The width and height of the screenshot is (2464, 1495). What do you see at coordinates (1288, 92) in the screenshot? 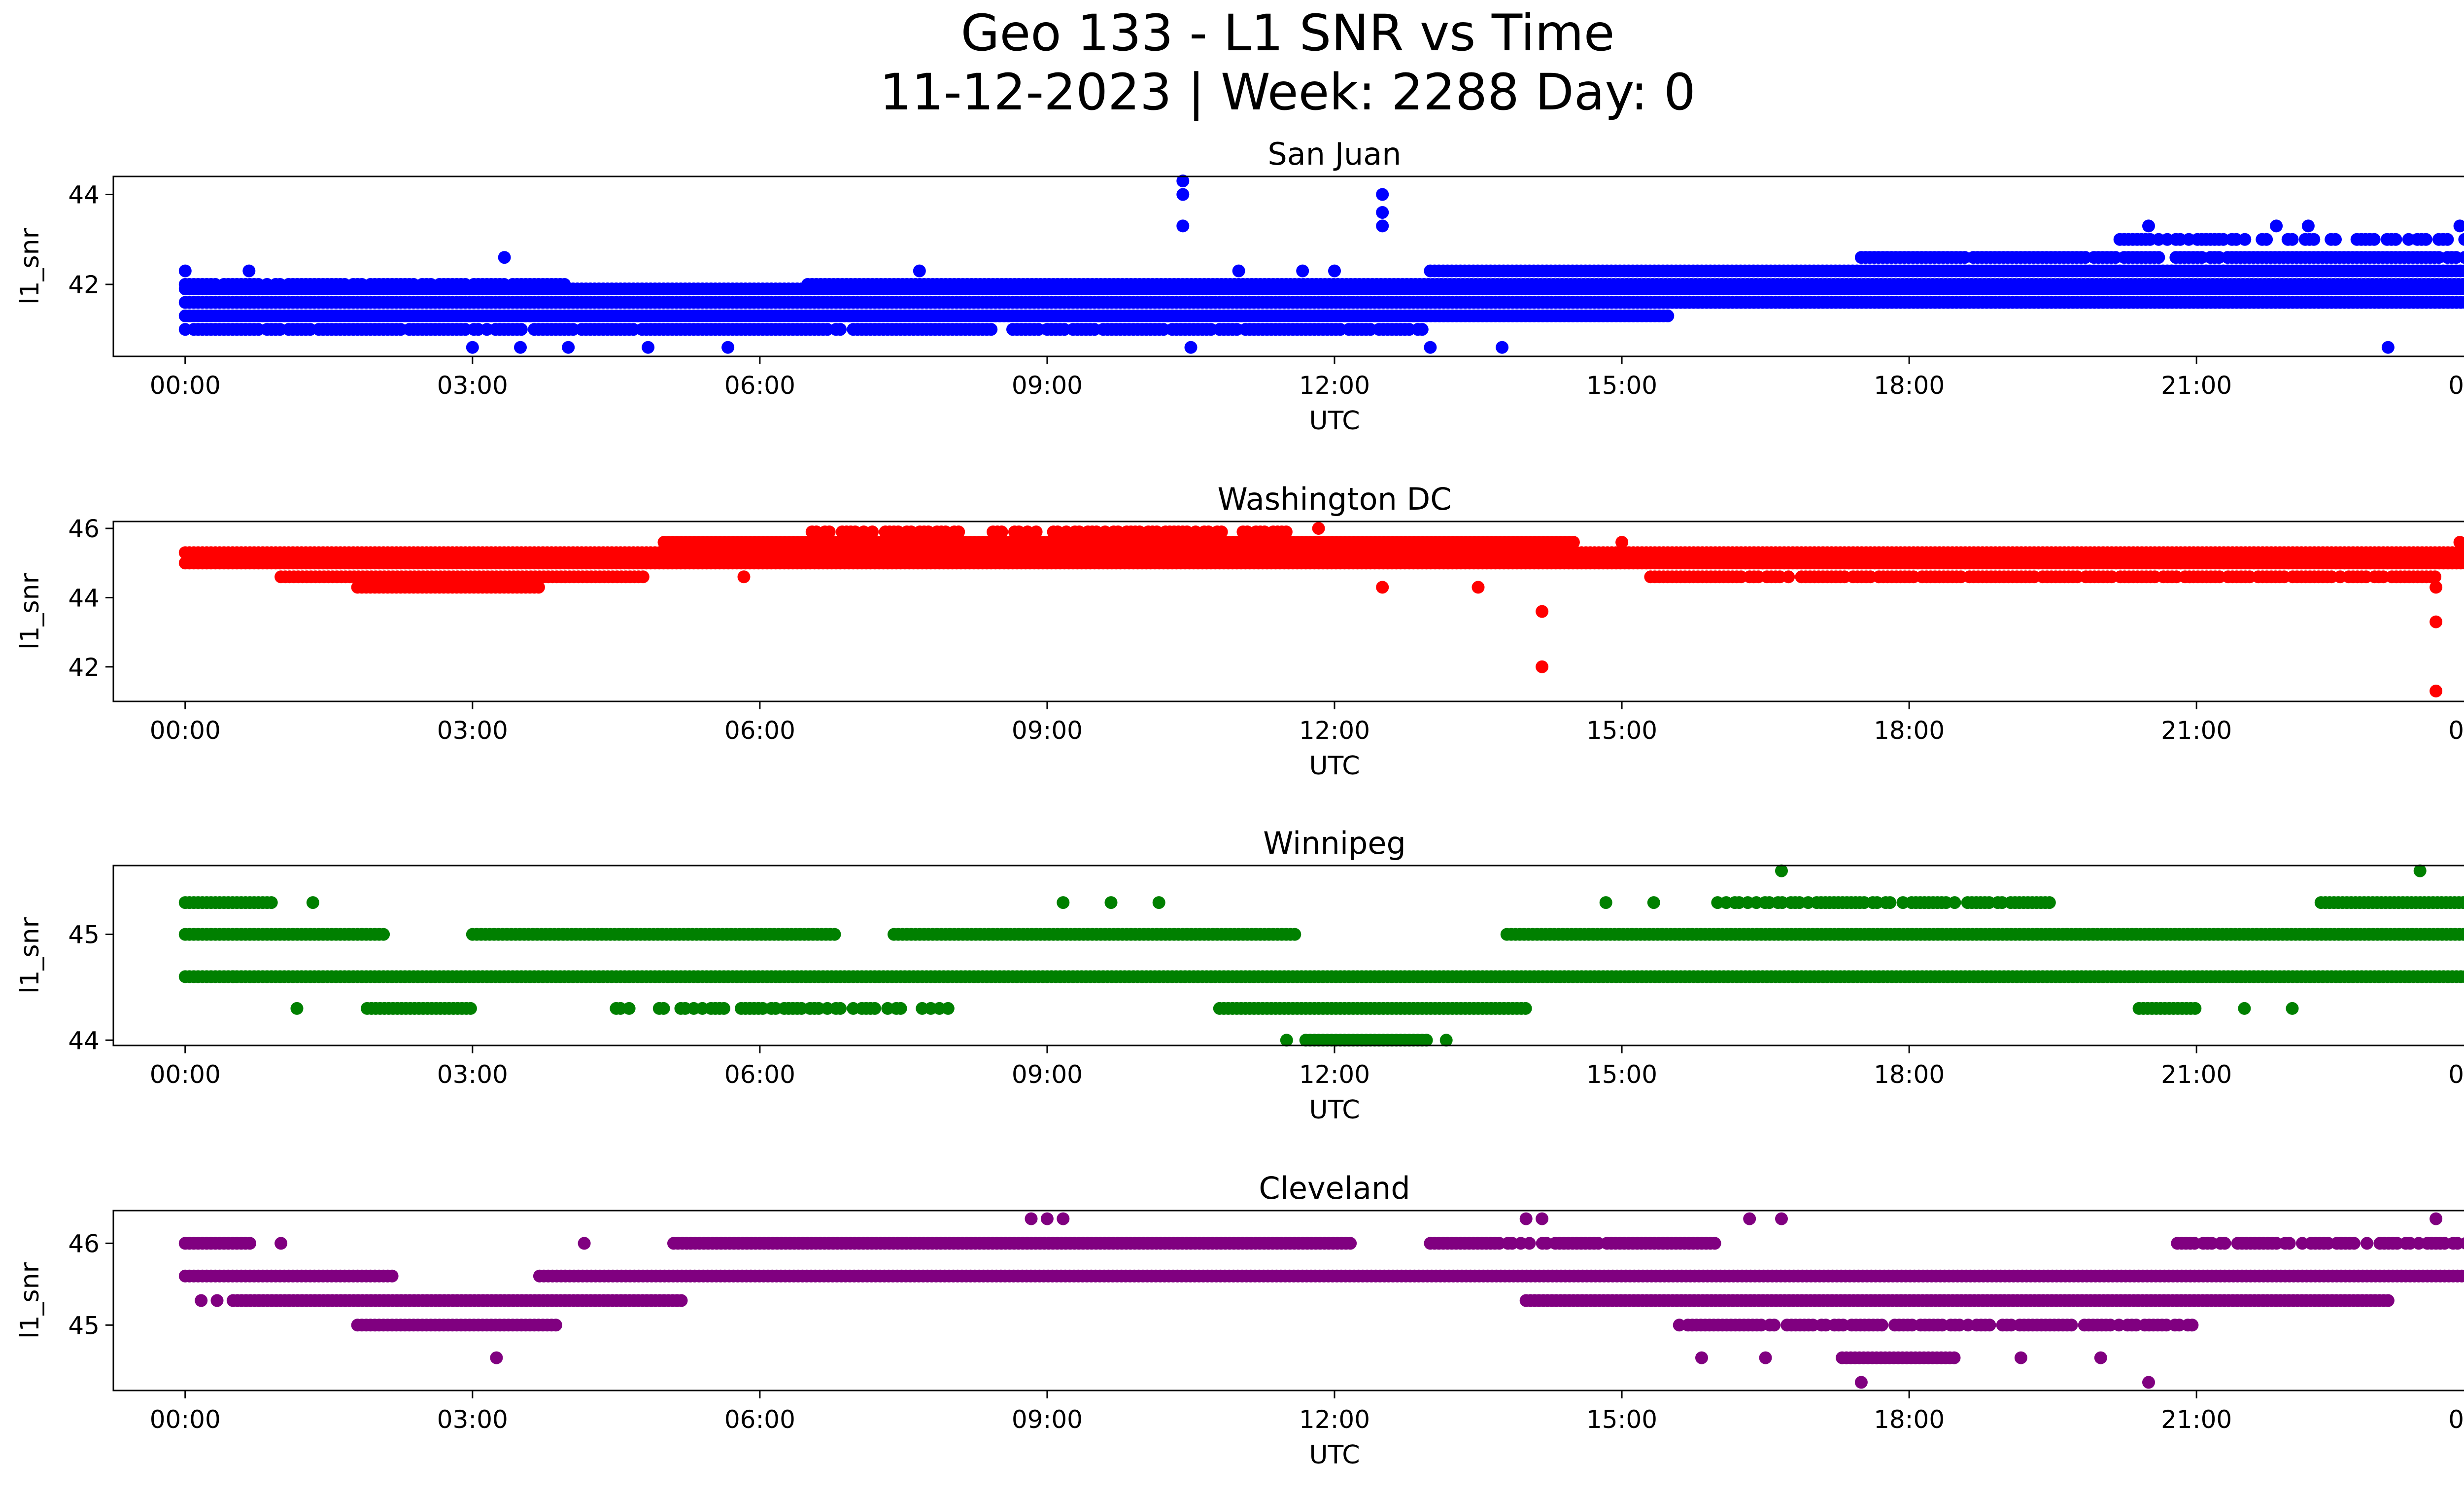
I see `figure-title-line2: 11-12-2023 | Week: 2288 Day: 0` at bounding box center [1288, 92].